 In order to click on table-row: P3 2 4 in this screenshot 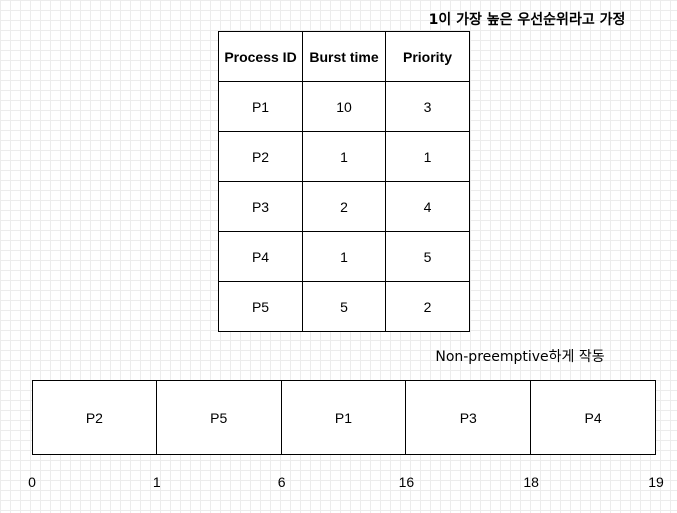, I will do `click(344, 206)`.